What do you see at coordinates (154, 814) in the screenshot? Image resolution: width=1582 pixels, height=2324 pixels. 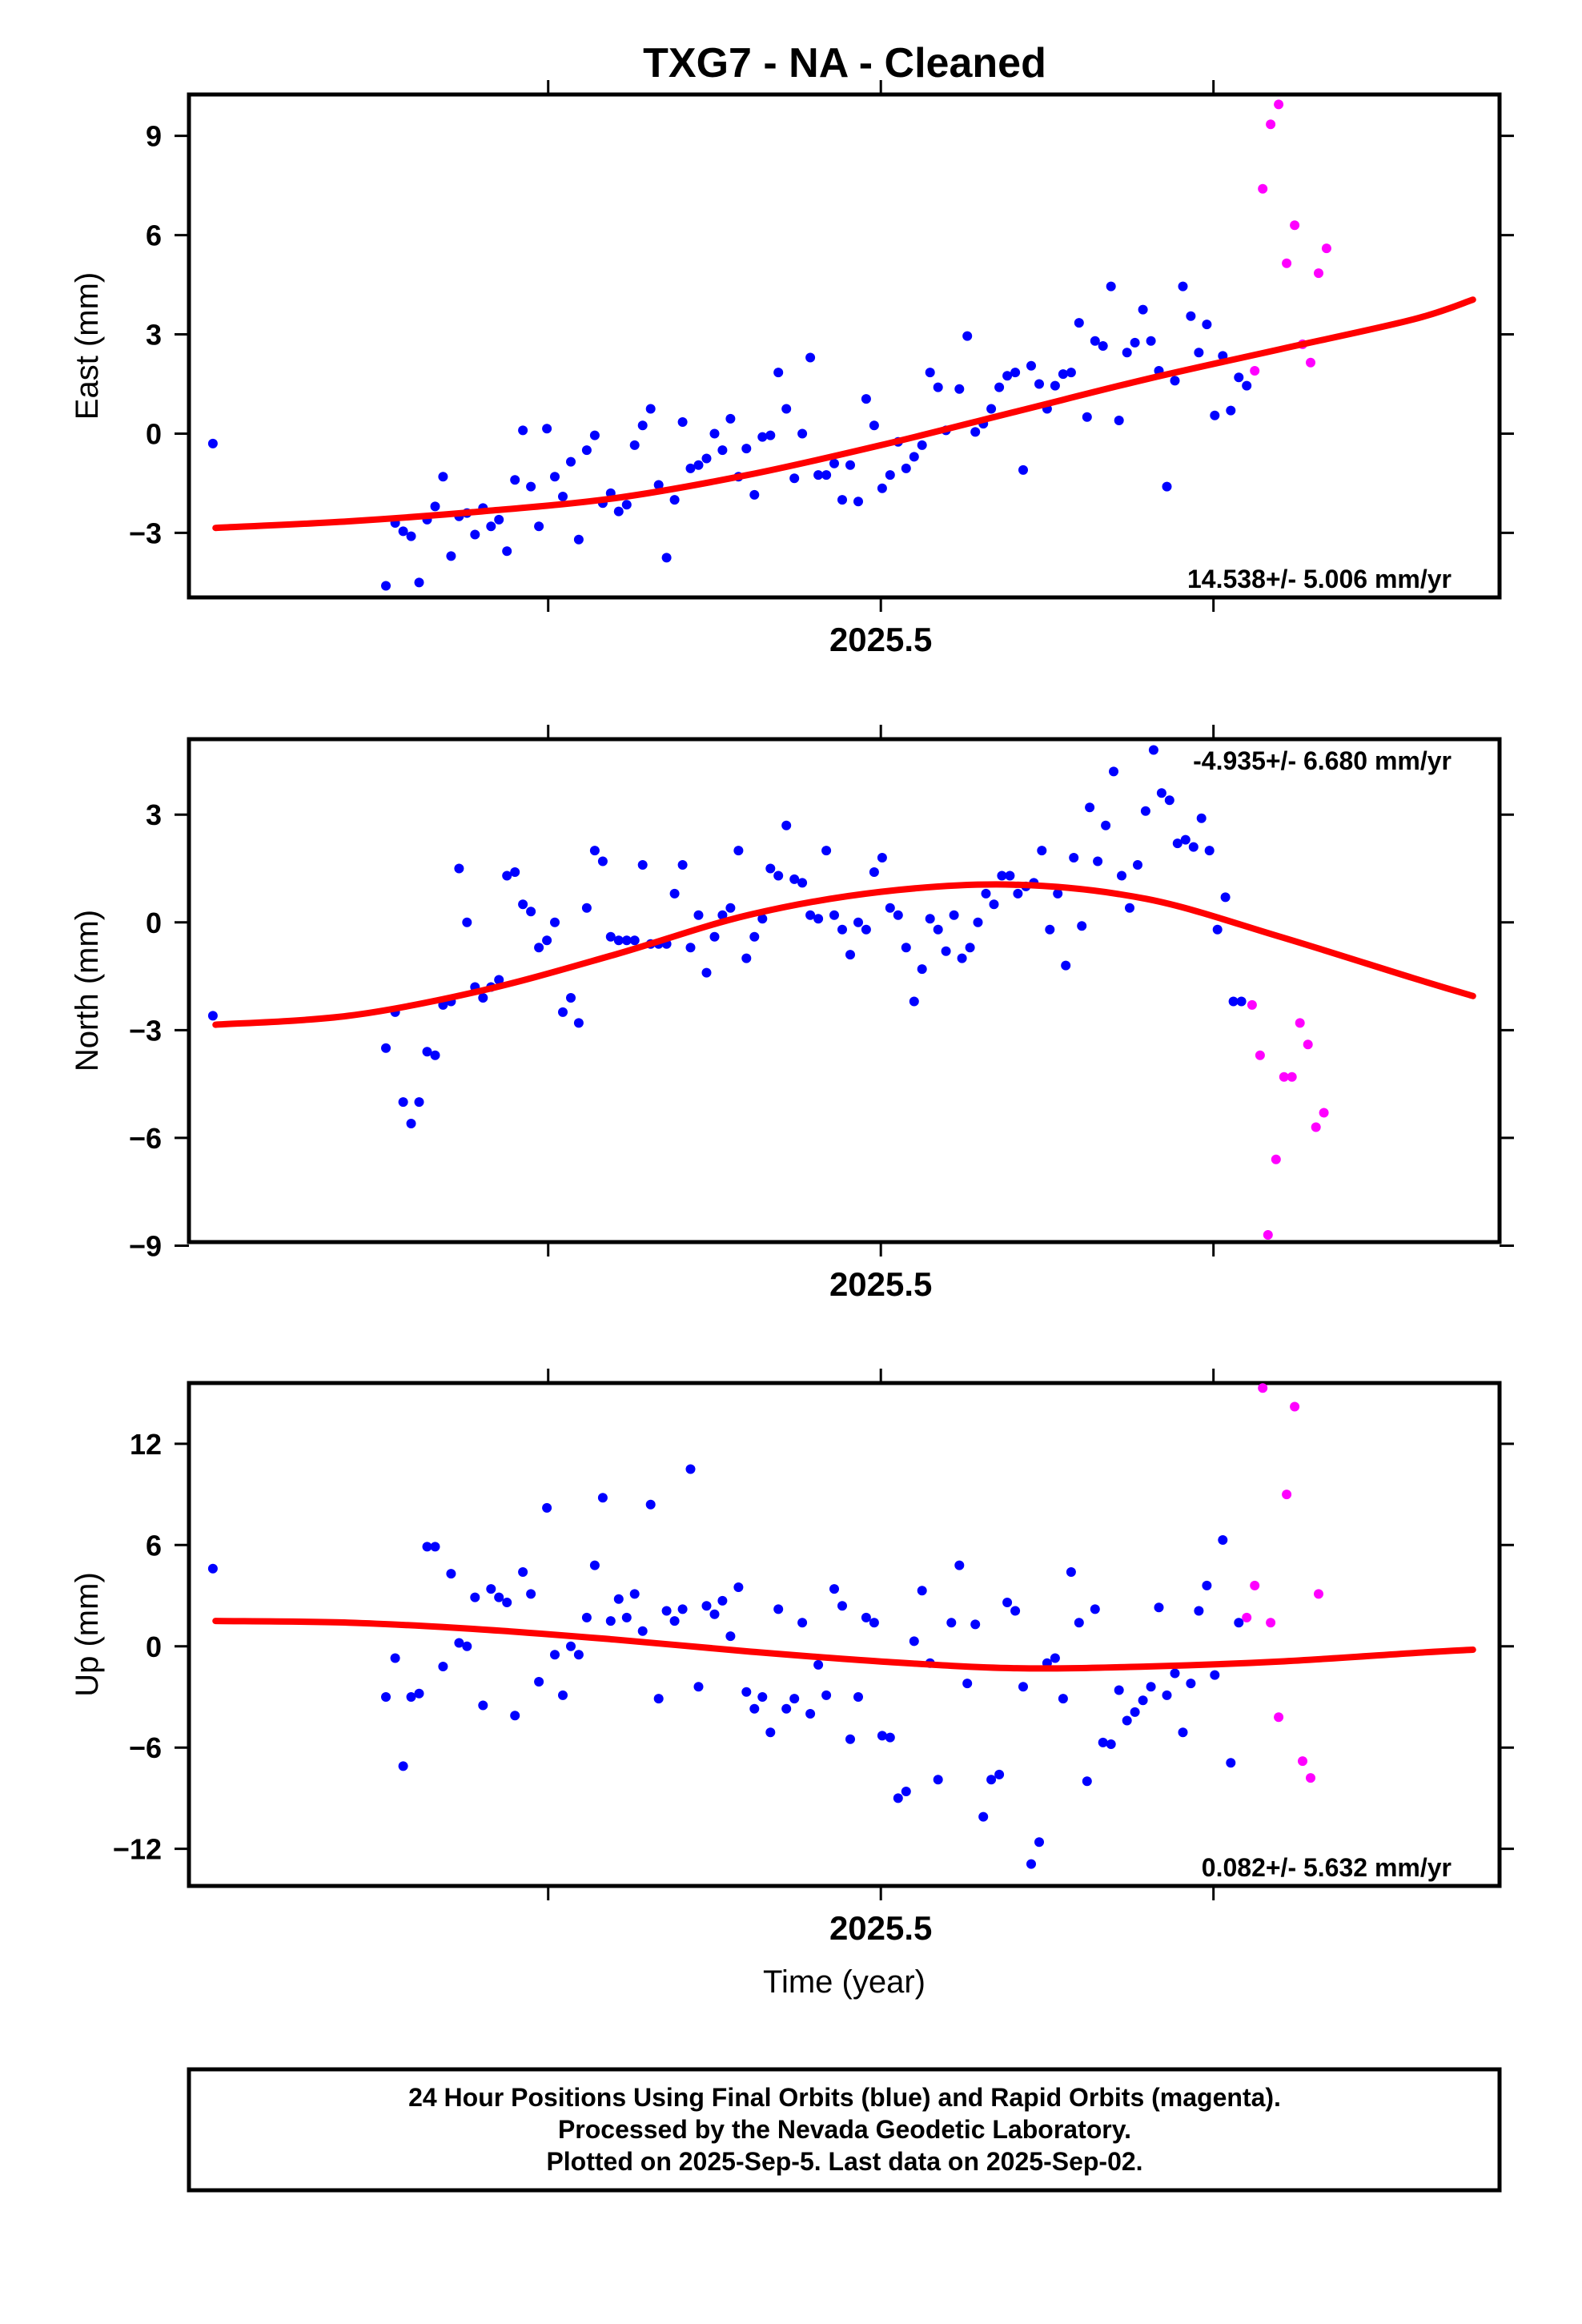 I see `north-y-tick-label: 3` at bounding box center [154, 814].